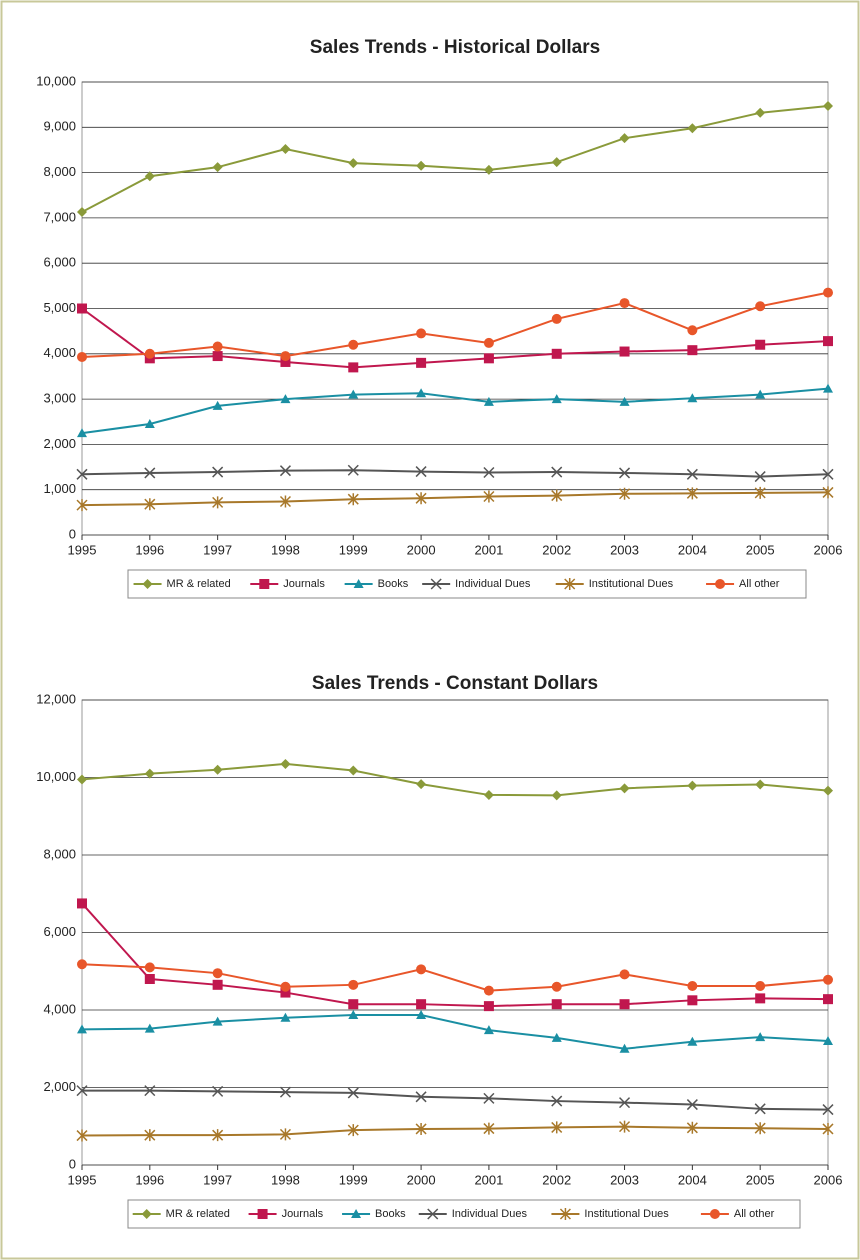 This screenshot has height=1260, width=860. What do you see at coordinates (828, 1179) in the screenshot?
I see `x-tick-label: 2006` at bounding box center [828, 1179].